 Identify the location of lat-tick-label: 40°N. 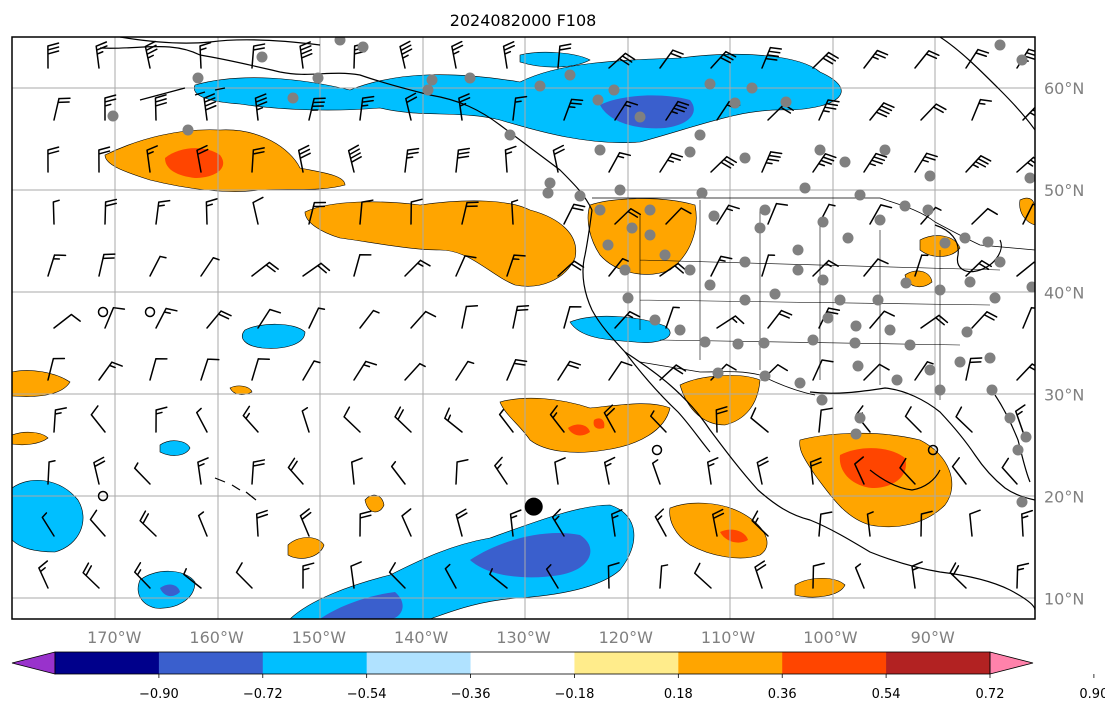
(1064, 292).